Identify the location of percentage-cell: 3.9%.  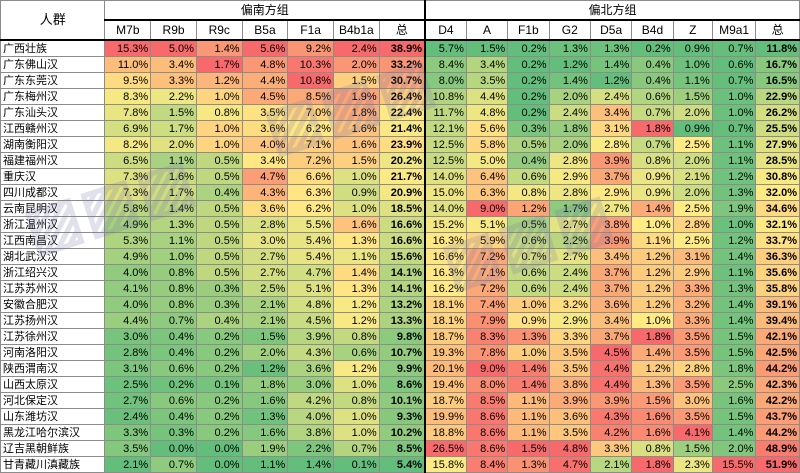
(611, 160).